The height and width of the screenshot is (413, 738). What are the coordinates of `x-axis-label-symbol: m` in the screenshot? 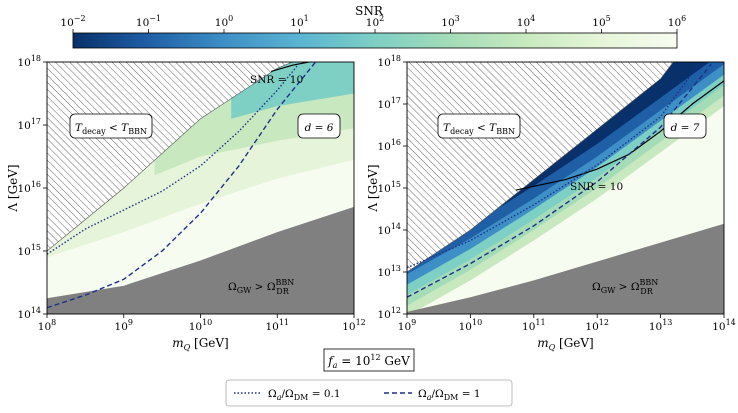 It's located at (177, 343).